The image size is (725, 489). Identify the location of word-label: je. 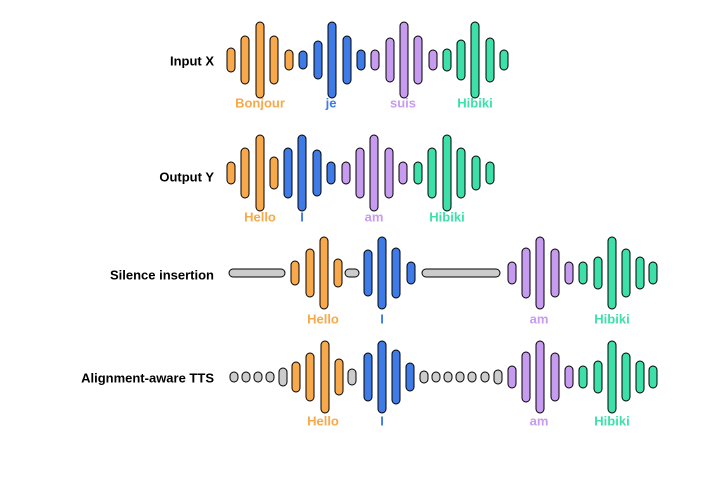
(331, 102).